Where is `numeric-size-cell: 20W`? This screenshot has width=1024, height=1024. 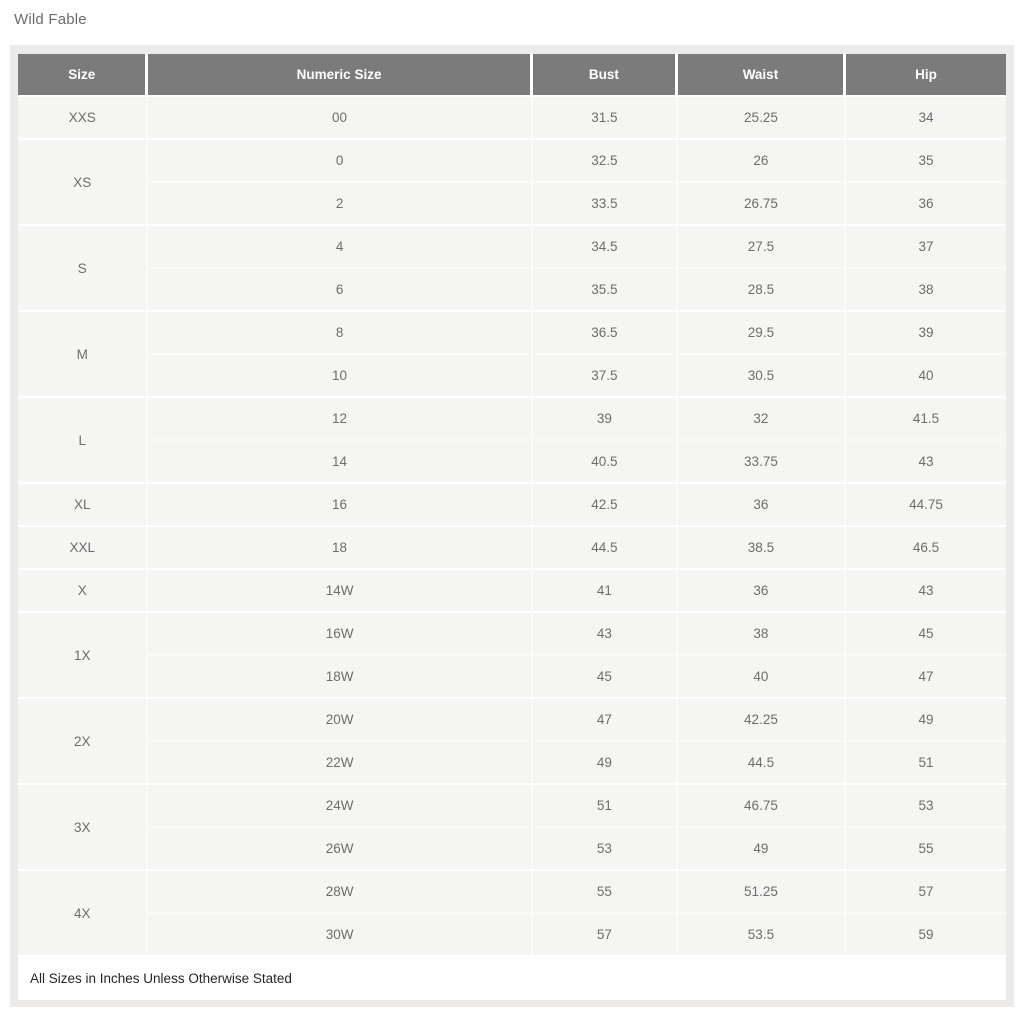 numeric-size-cell: 20W is located at coordinates (340, 718).